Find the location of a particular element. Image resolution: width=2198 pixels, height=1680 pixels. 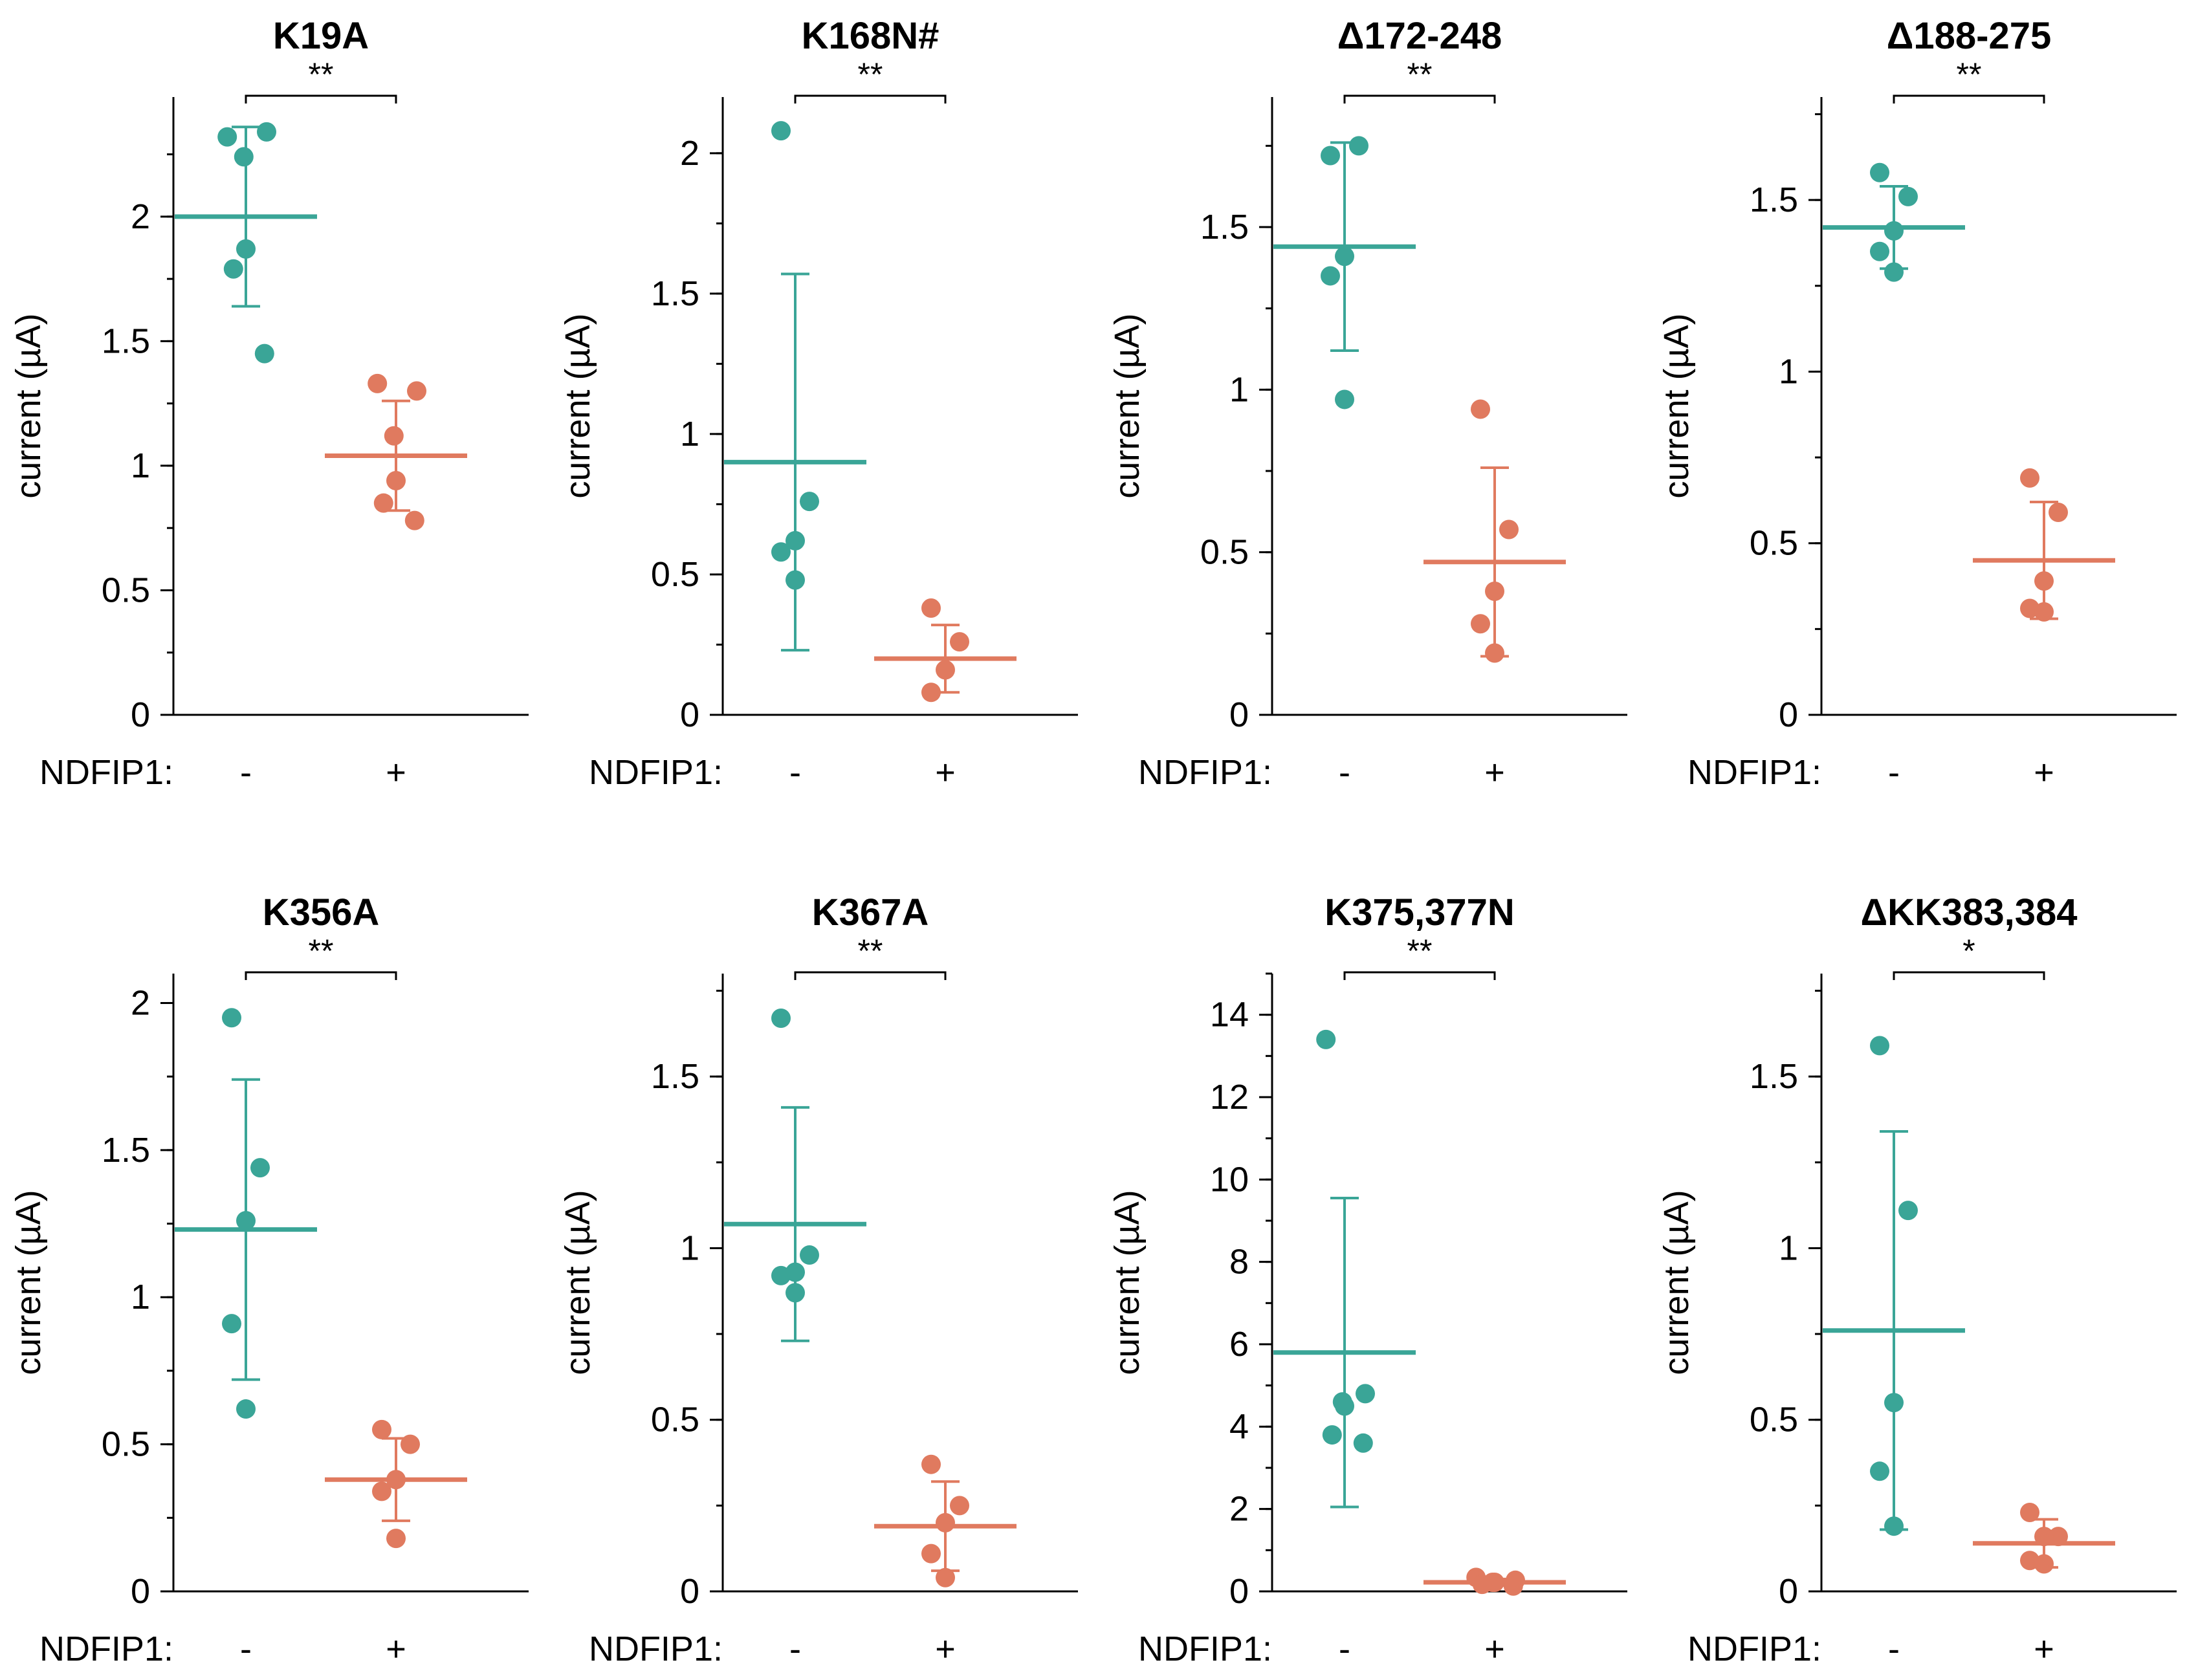

panel-title: K367A is located at coordinates (870, 912).